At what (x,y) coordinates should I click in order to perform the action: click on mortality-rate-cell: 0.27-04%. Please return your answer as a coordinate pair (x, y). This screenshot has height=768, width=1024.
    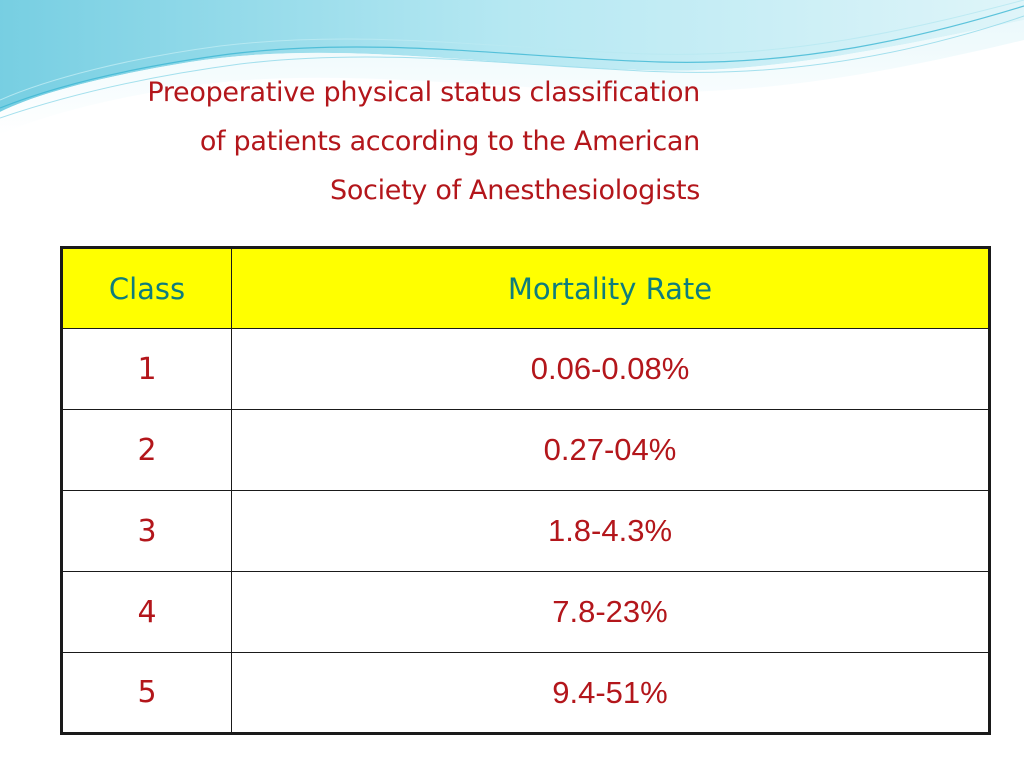
    Looking at the image, I should click on (610, 450).